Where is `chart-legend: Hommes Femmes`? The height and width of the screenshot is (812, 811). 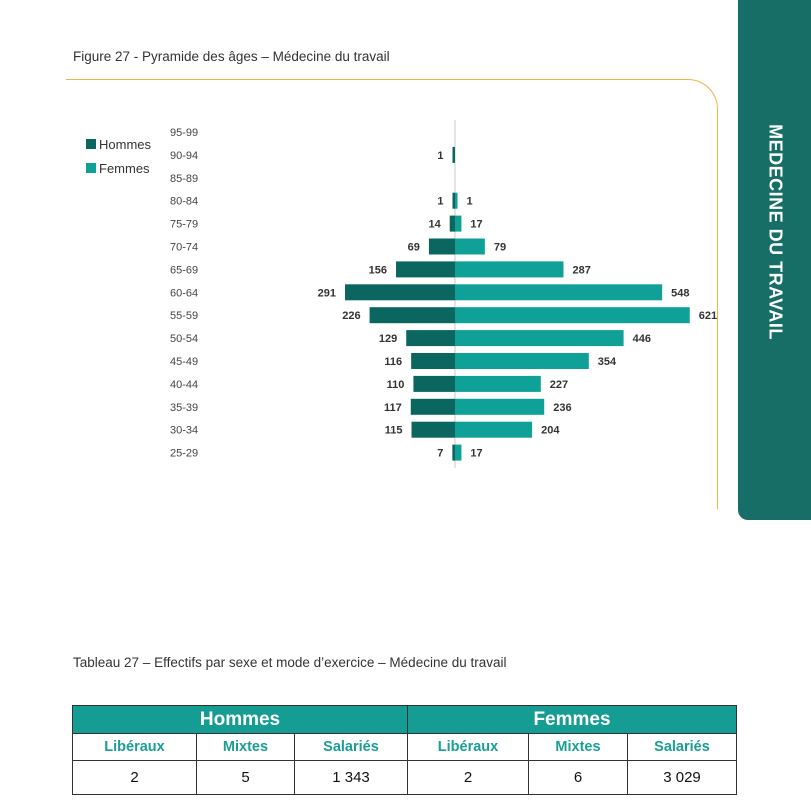
chart-legend: Hommes Femmes is located at coordinates (118, 156).